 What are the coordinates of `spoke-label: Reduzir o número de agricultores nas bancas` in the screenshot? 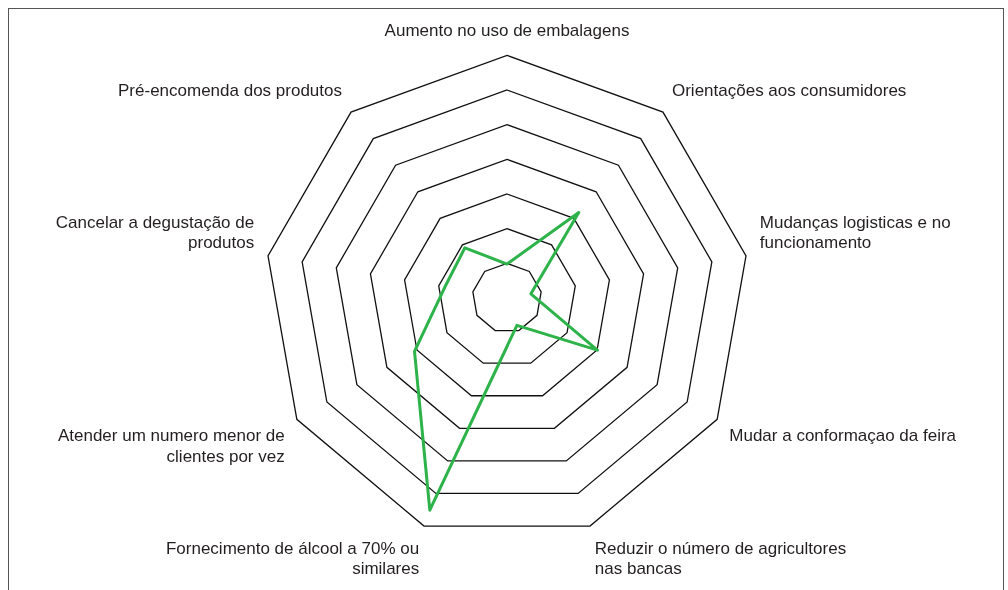 It's located at (720, 559).